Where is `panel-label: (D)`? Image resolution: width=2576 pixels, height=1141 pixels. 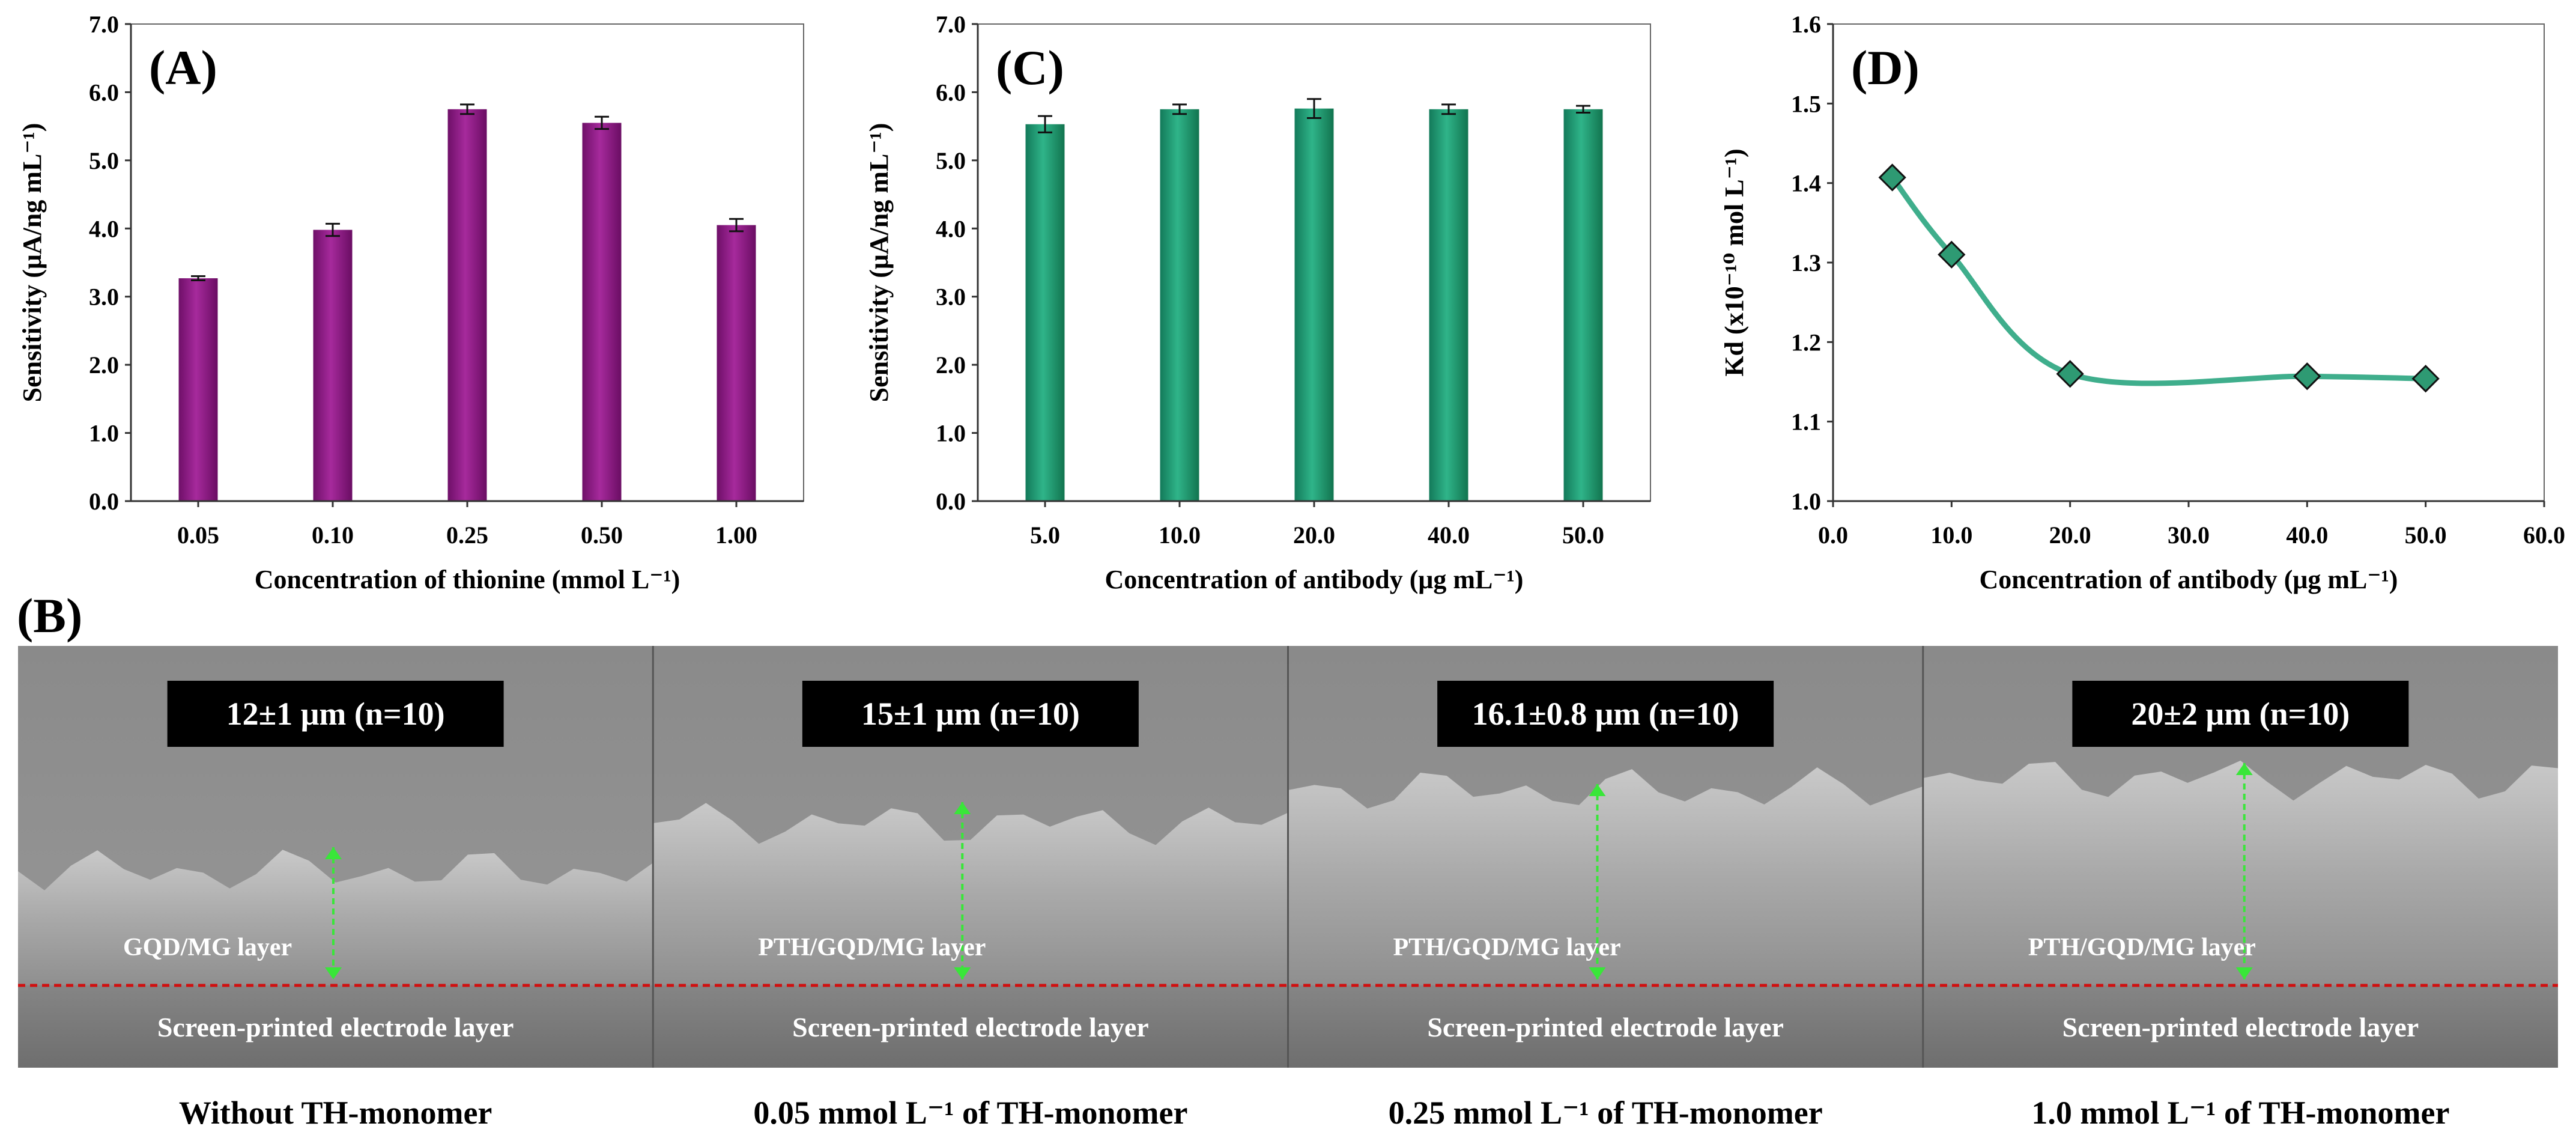 panel-label: (D) is located at coordinates (1885, 67).